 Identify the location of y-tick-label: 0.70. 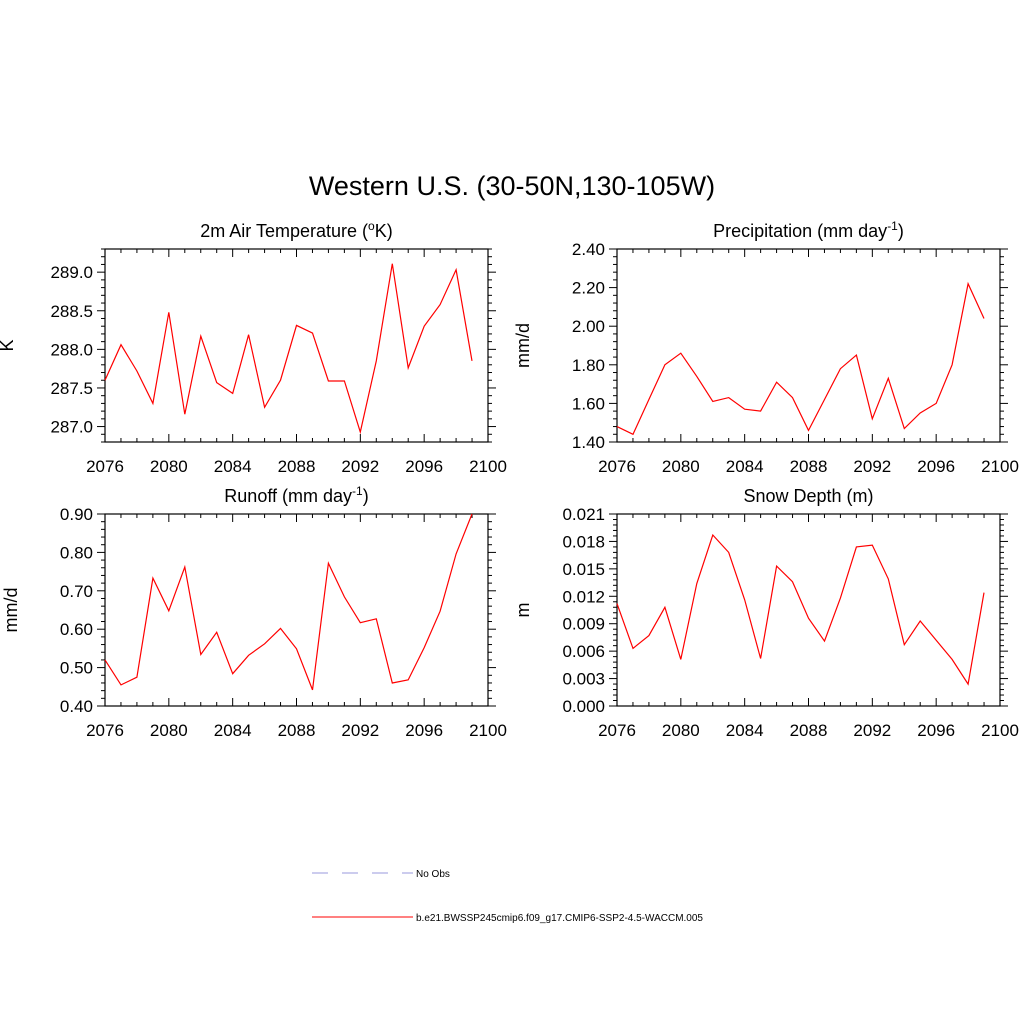
(76, 591).